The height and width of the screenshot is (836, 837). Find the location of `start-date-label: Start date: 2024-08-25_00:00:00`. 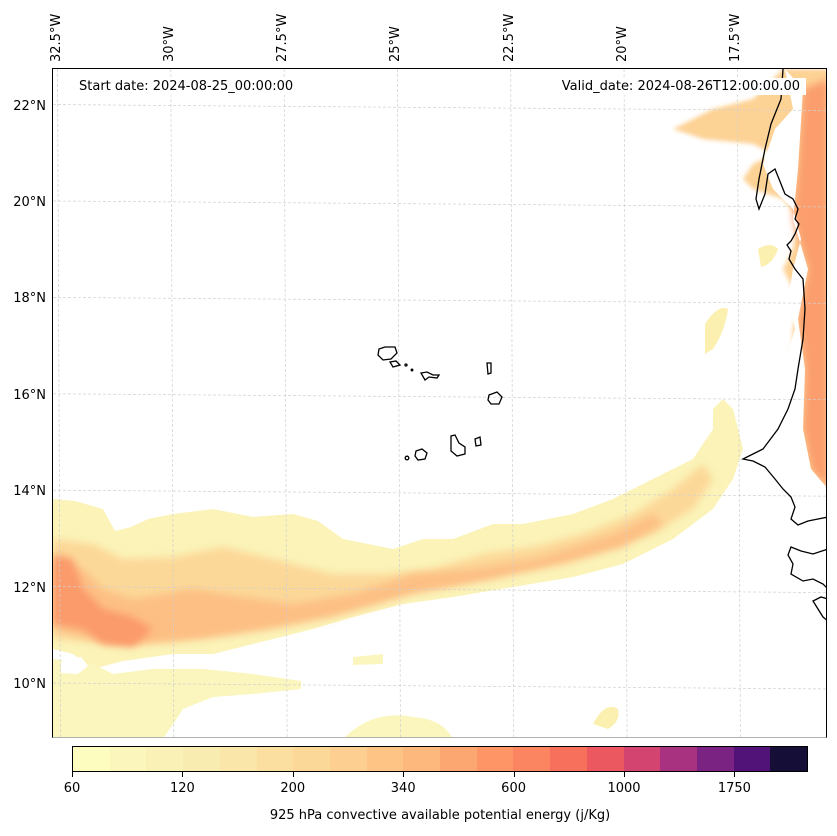

start-date-label: Start date: 2024-08-25_00:00:00 is located at coordinates (186, 86).